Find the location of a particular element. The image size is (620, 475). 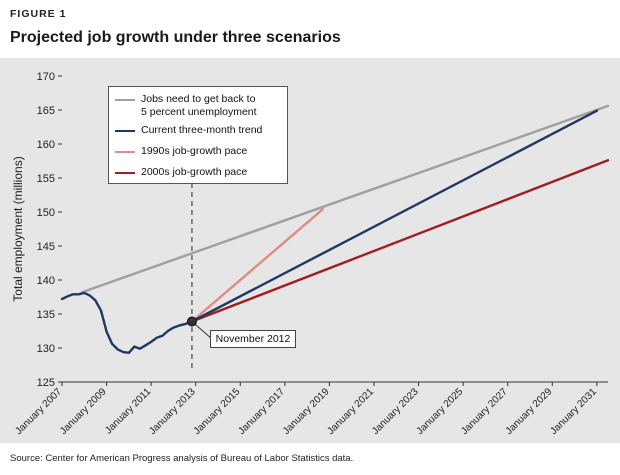

legend-label-5-percent-line2: 5 percent unemployment is located at coordinates (199, 112).